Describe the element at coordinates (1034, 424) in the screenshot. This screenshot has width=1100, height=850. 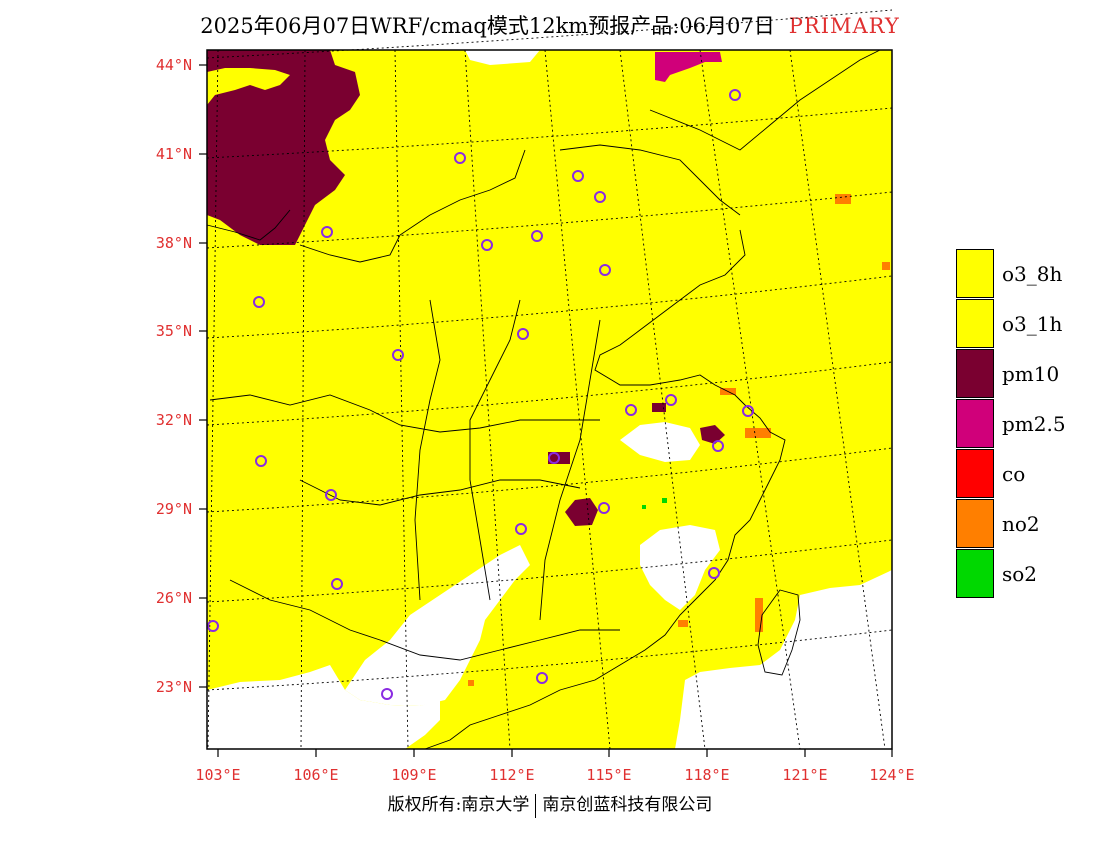
I see `legend-label: pm2.5` at that location.